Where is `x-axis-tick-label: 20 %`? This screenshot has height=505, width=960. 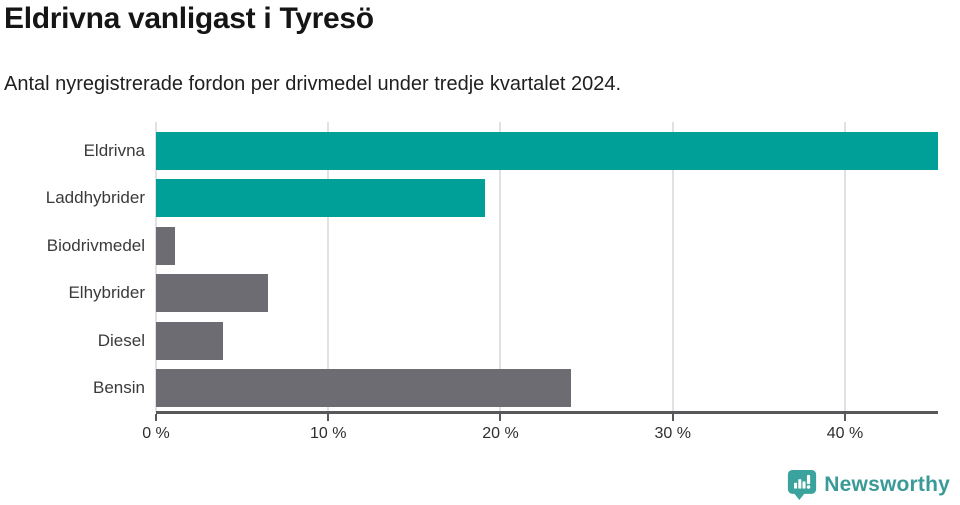
x-axis-tick-label: 20 % is located at coordinates (500, 433).